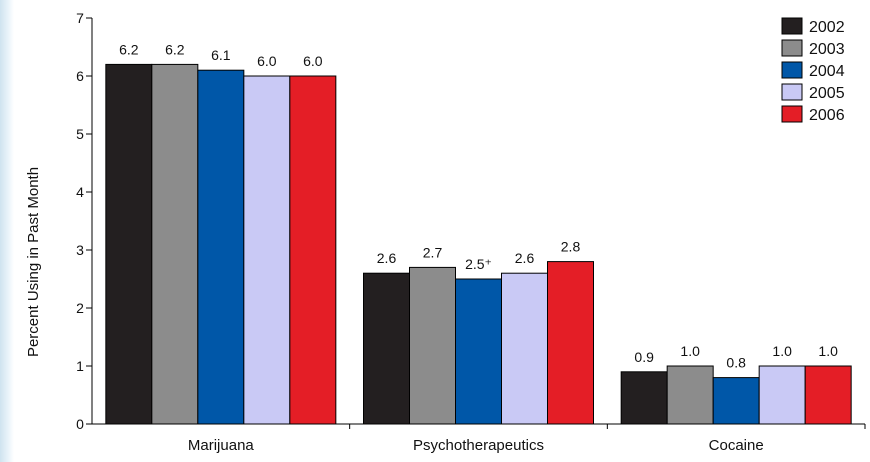  I want to click on legend-swatch-2002, so click(792, 26).